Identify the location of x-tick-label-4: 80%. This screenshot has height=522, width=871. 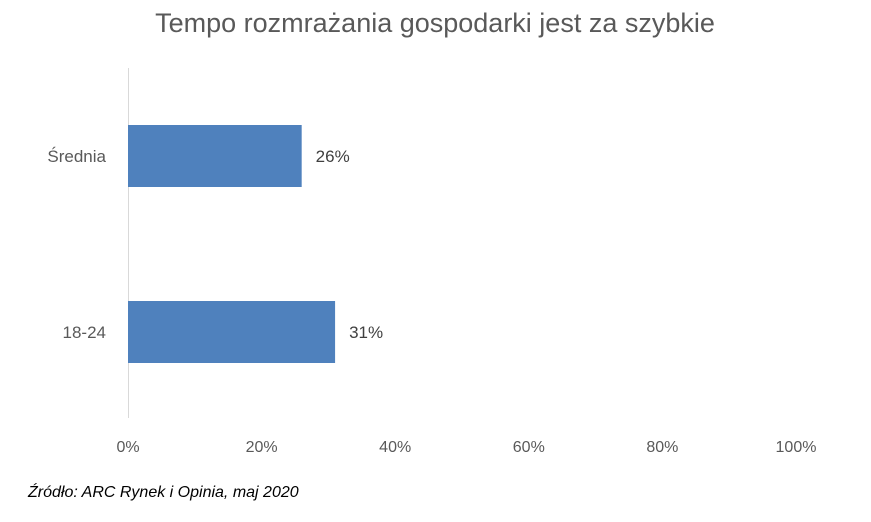
(662, 447).